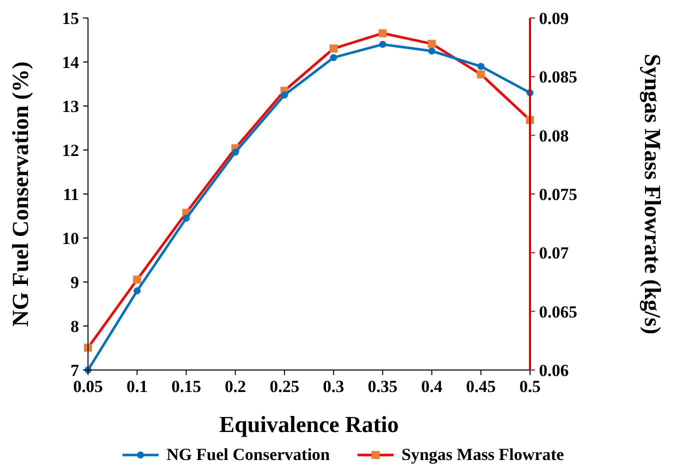  What do you see at coordinates (248, 454) in the screenshot?
I see `legend-label: NG Fuel Conservation` at bounding box center [248, 454].